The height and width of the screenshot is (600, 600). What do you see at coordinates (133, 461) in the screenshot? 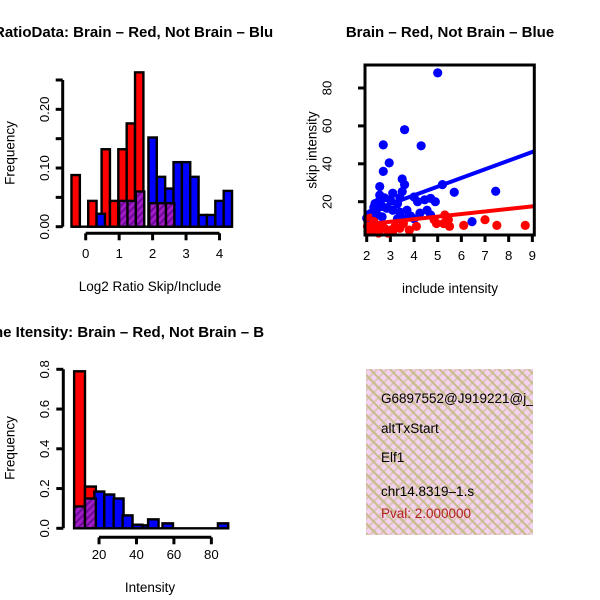
I see `gene-intensity-hist-plot: 20 40 60 80 0.0 0.2 0.4 0.6 0.8` at bounding box center [133, 461].